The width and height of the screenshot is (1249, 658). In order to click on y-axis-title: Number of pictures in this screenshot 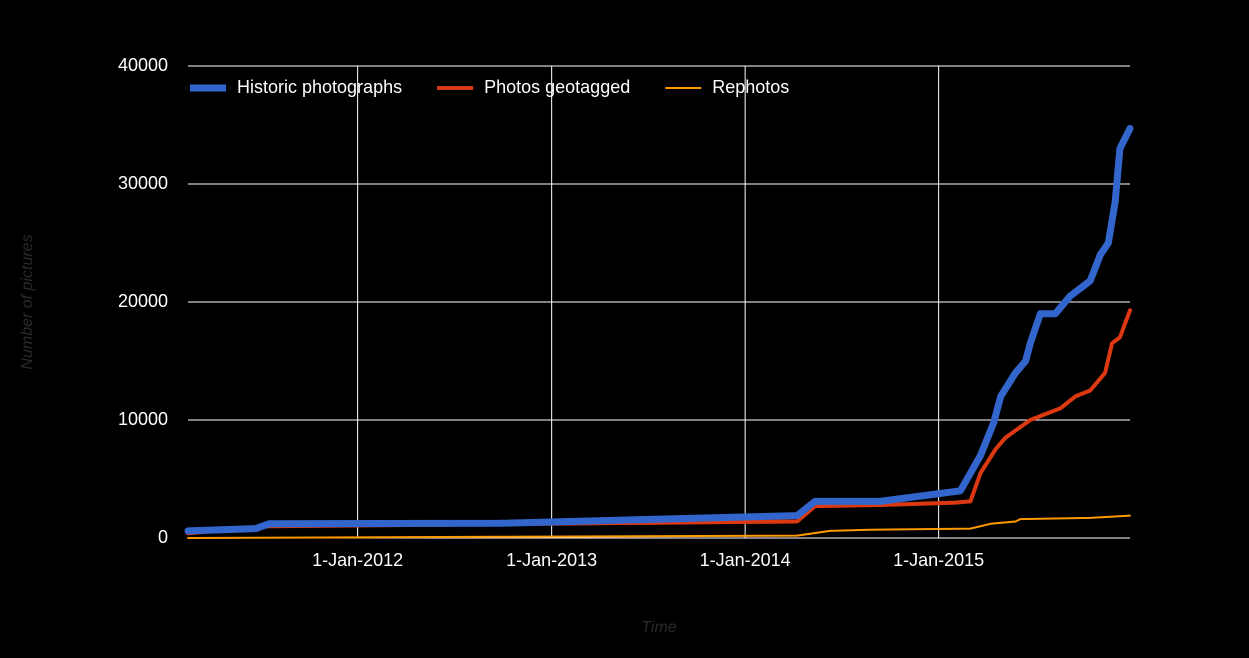, I will do `click(27, 301)`.